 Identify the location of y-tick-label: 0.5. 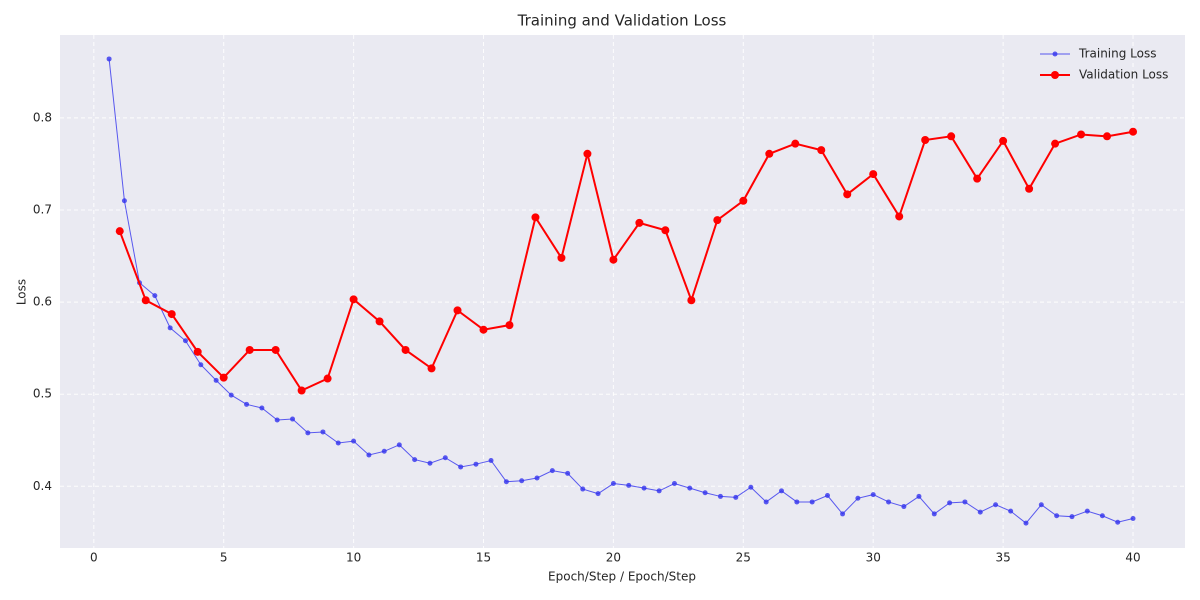
(42, 394).